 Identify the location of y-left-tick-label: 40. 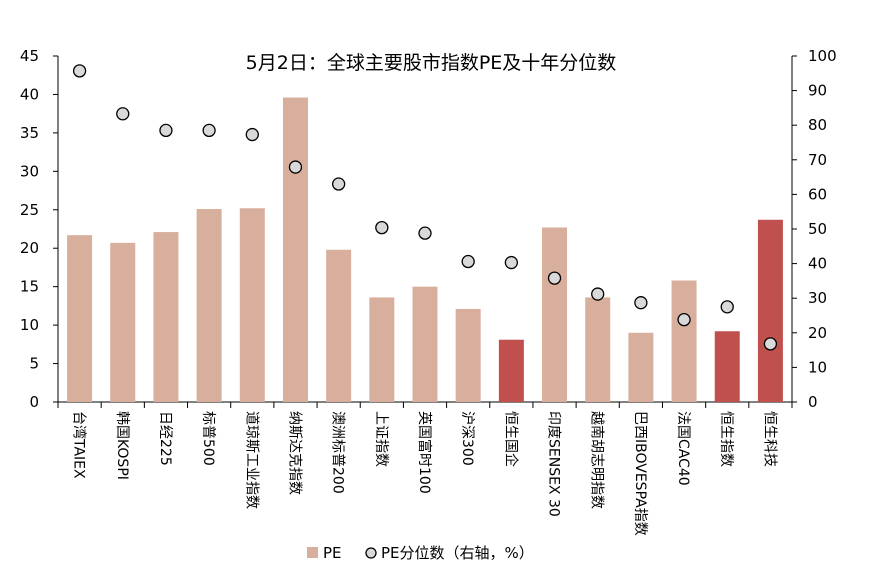
(29, 94).